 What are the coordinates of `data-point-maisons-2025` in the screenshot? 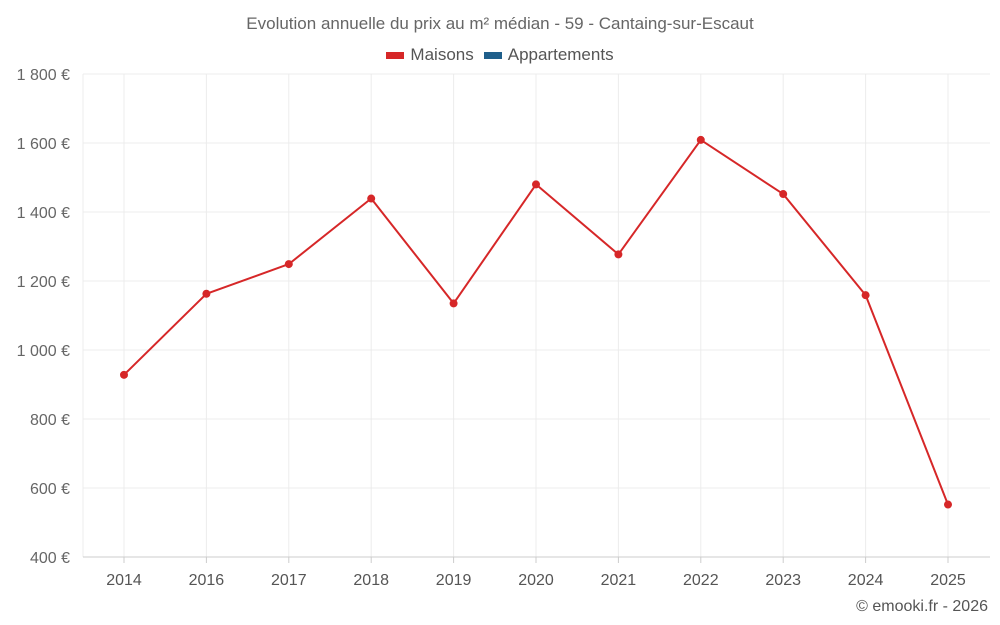 It's located at (948, 504).